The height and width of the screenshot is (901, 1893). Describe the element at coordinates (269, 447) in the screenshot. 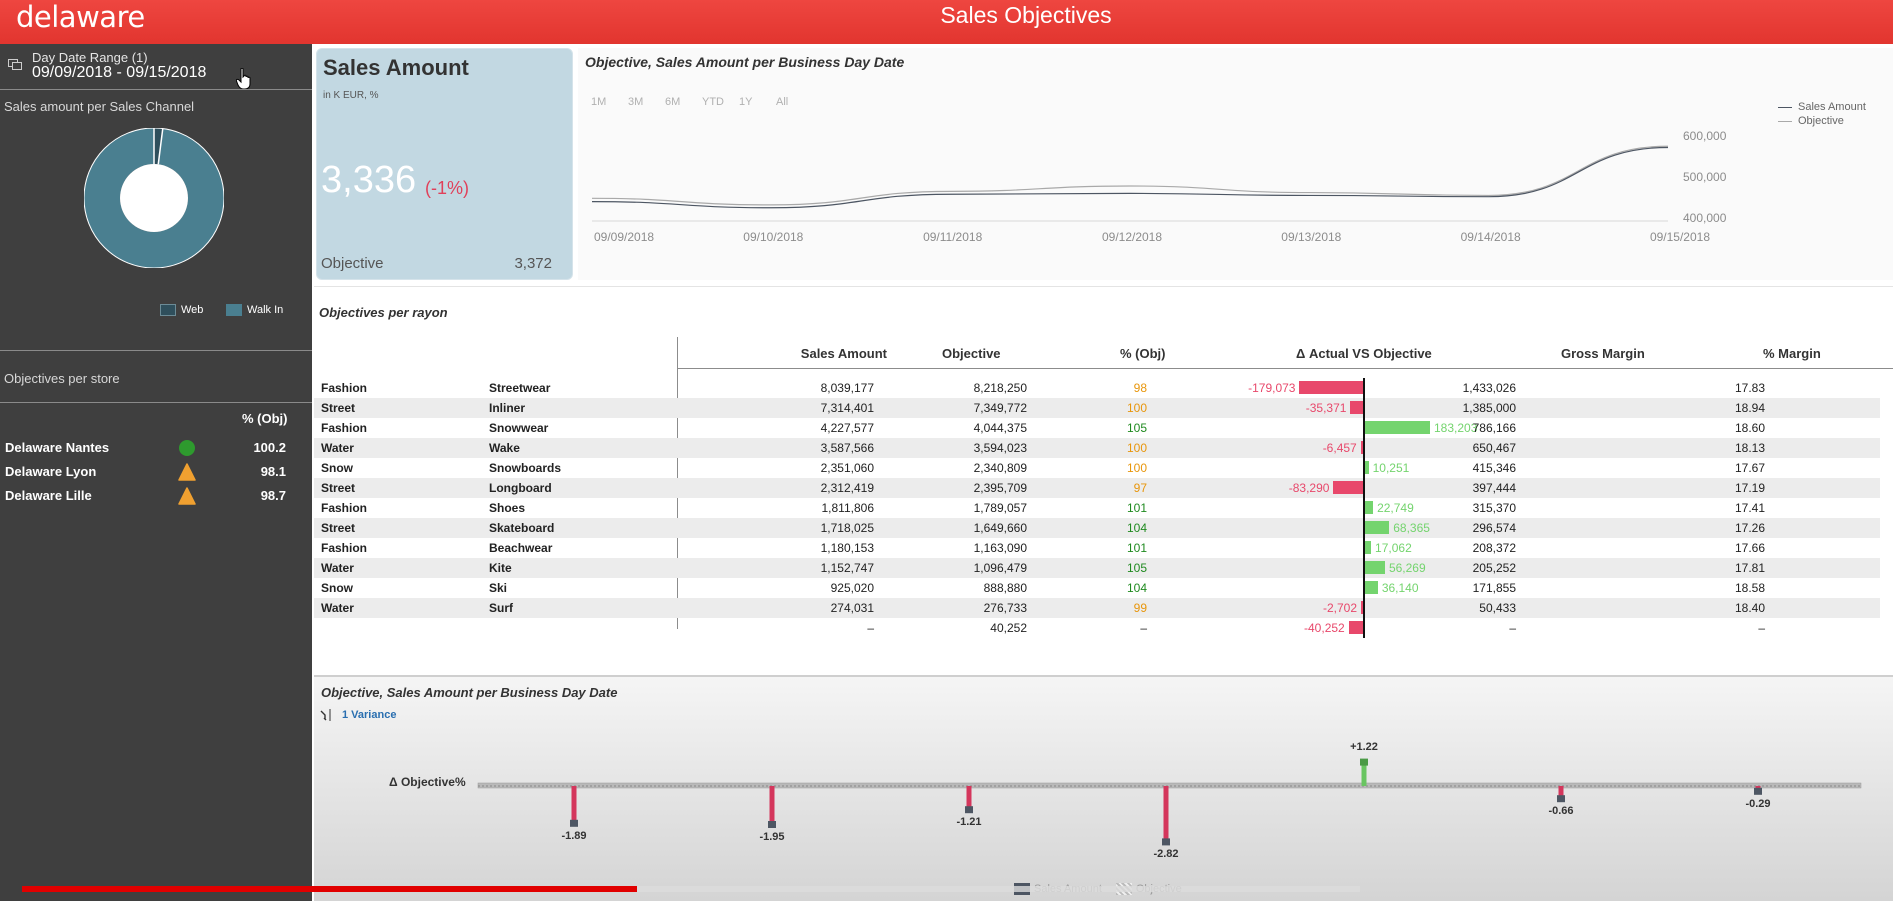

I see `store-pct-value: 100.2` at that location.